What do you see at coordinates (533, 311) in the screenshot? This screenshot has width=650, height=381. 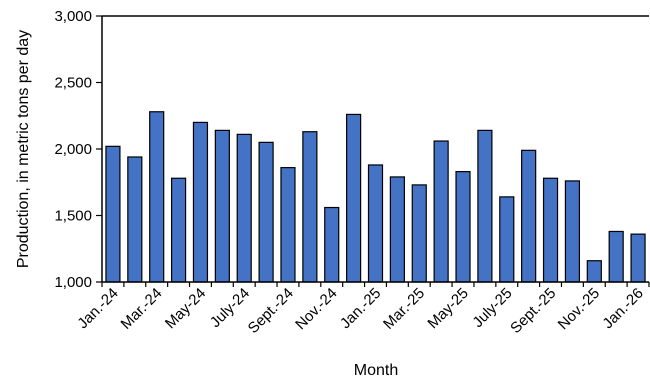 I see `x-tick-label-20: Sept.-25` at bounding box center [533, 311].